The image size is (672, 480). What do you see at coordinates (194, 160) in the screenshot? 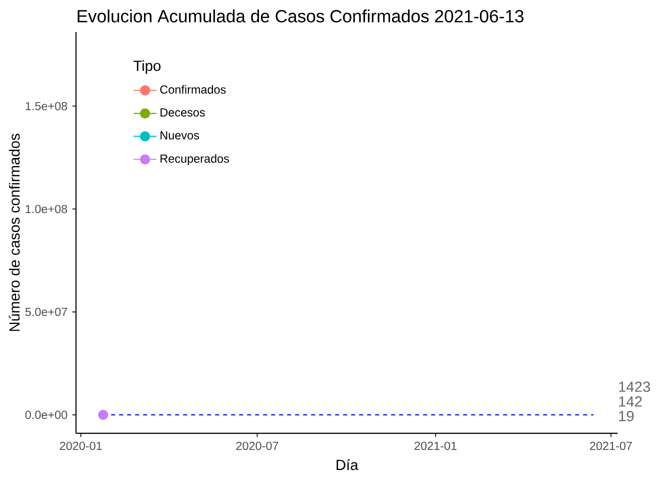
I see `legend-label: Recuperados` at bounding box center [194, 160].